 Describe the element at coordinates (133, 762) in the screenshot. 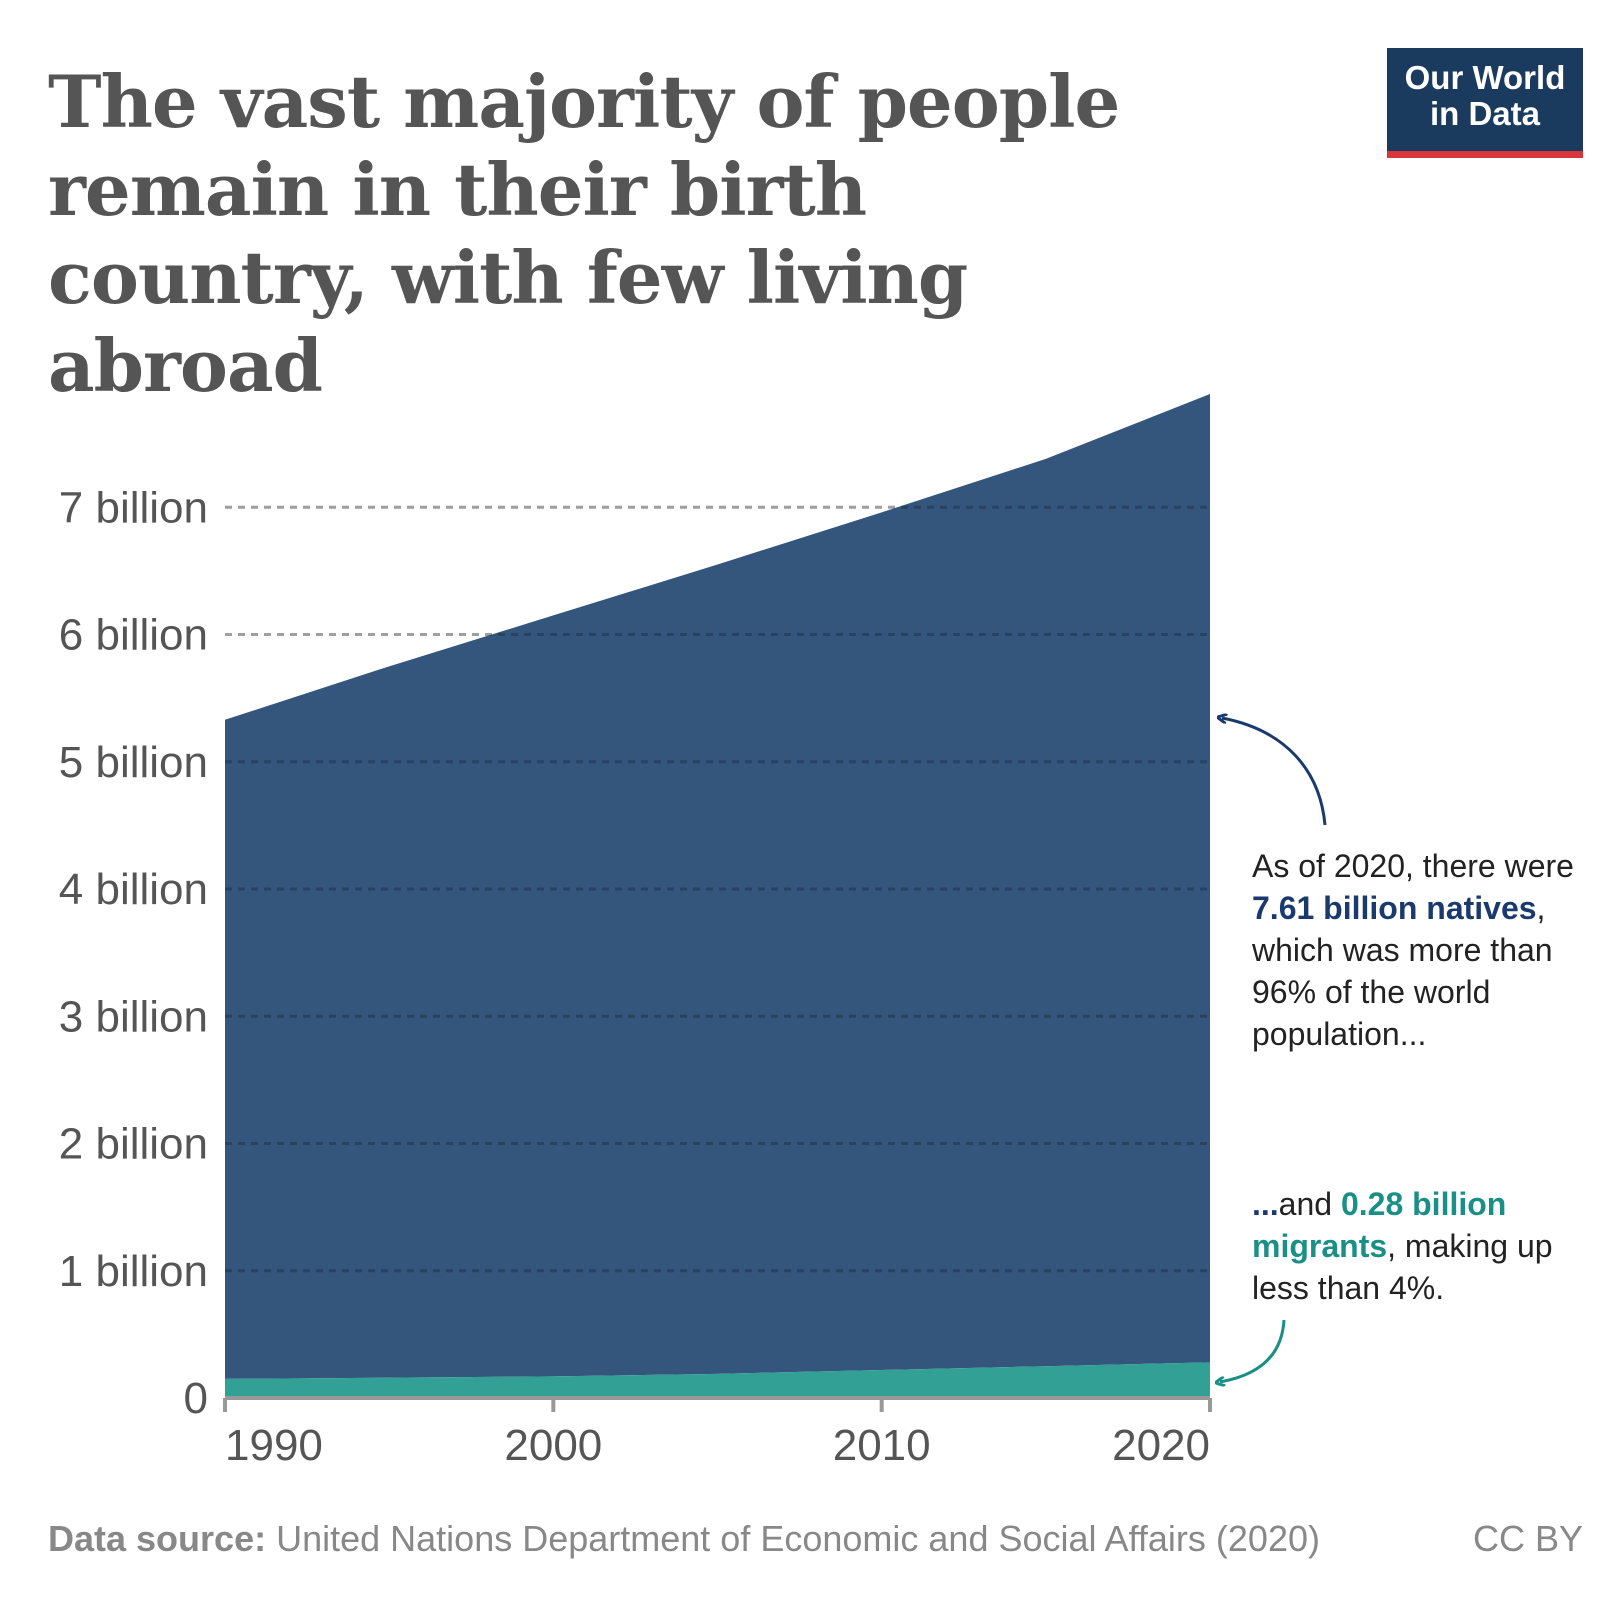

I see `y-tick-label: 5 billion` at that location.